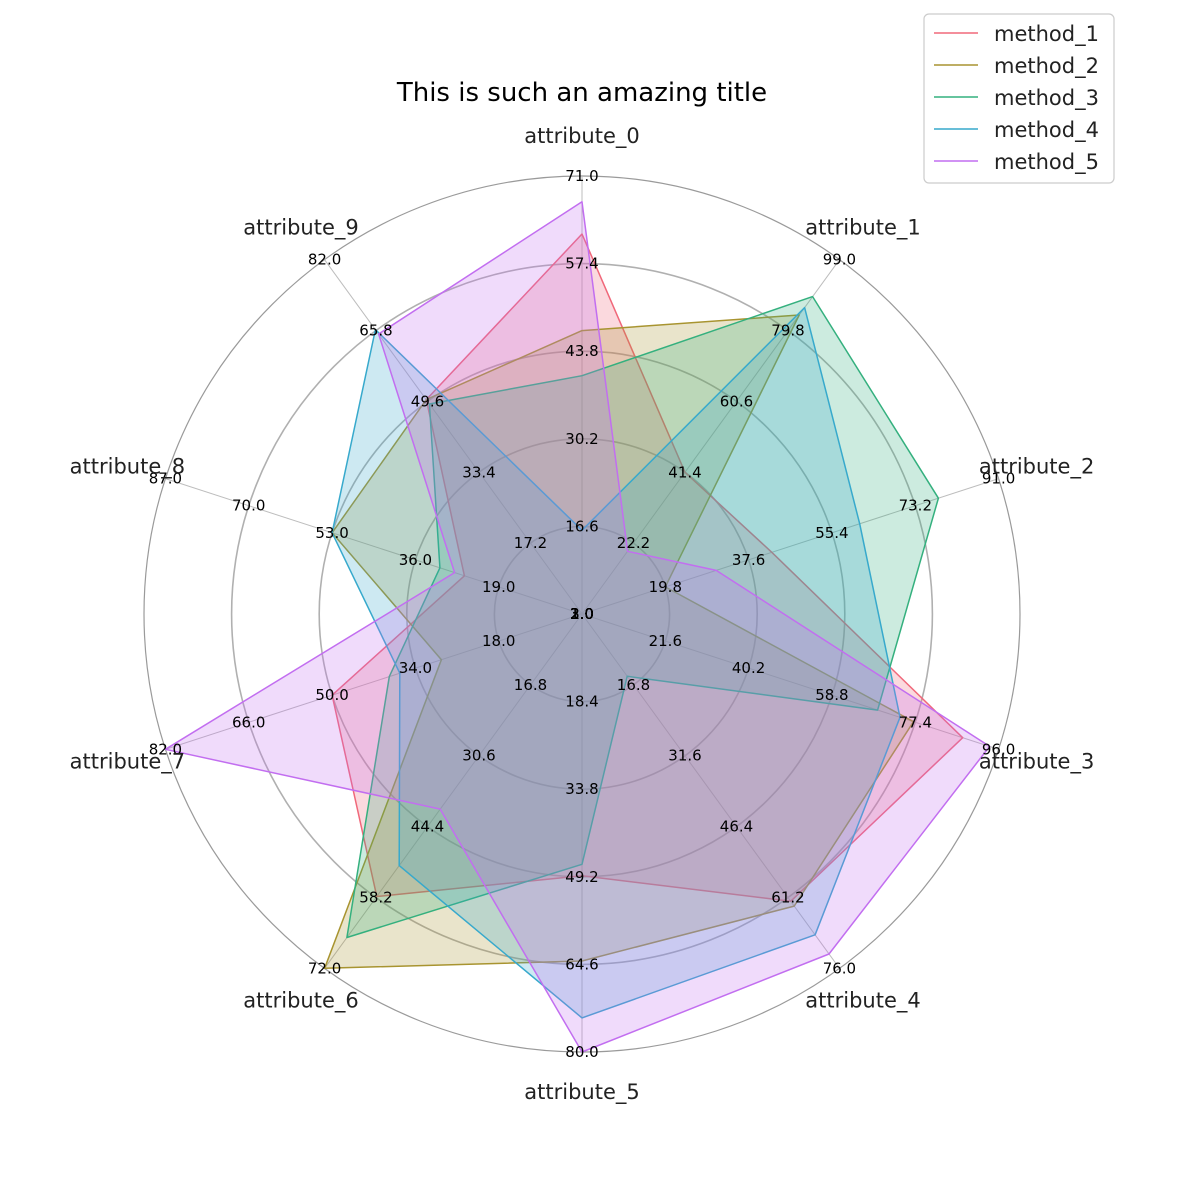 The image size is (1200, 1200). I want to click on axis-label-6: attribute_6, so click(300, 1001).